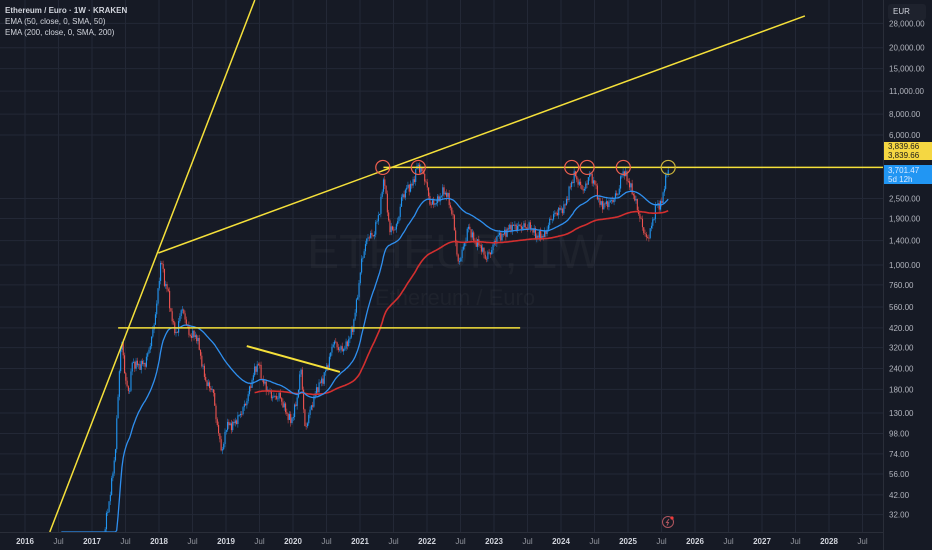 The image size is (932, 550). Describe the element at coordinates (899, 474) in the screenshot. I see `price-tick-label: 56.00` at that location.